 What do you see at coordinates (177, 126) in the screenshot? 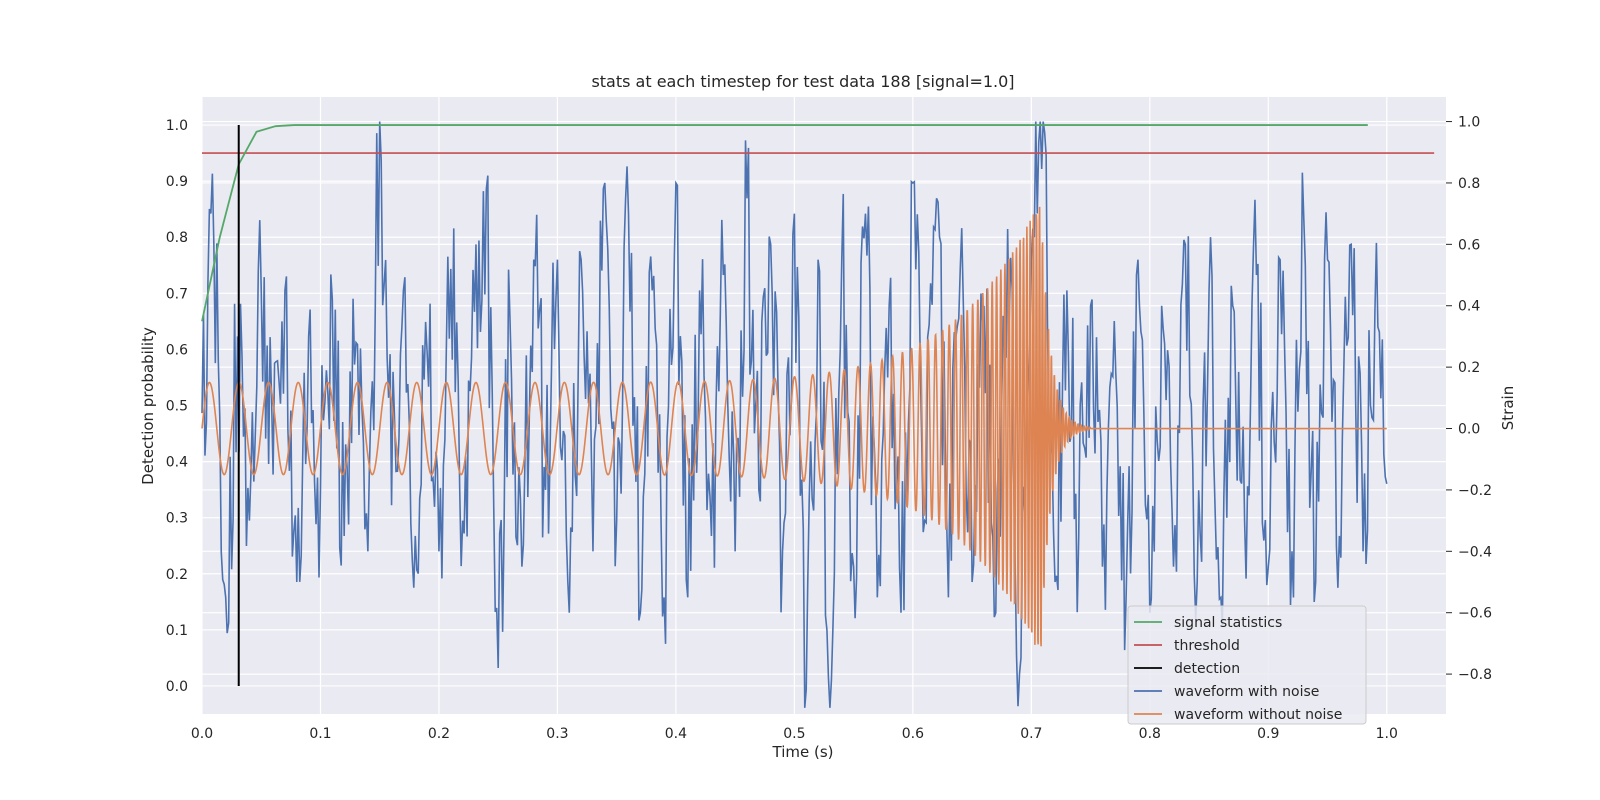
I see `y-tick-label: 1.0` at bounding box center [177, 126].